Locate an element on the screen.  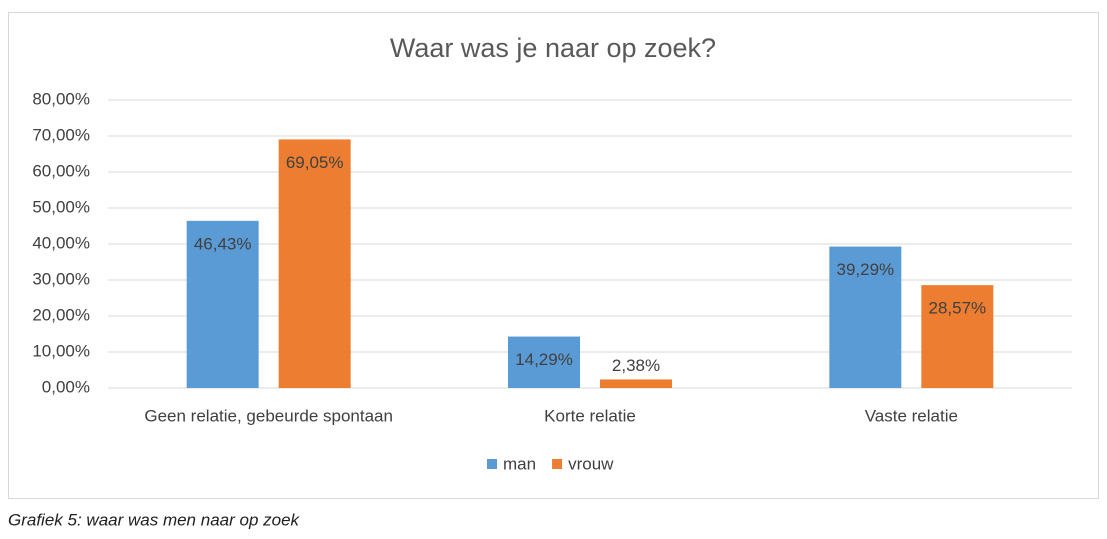
data-label: 2,38% is located at coordinates (636, 365).